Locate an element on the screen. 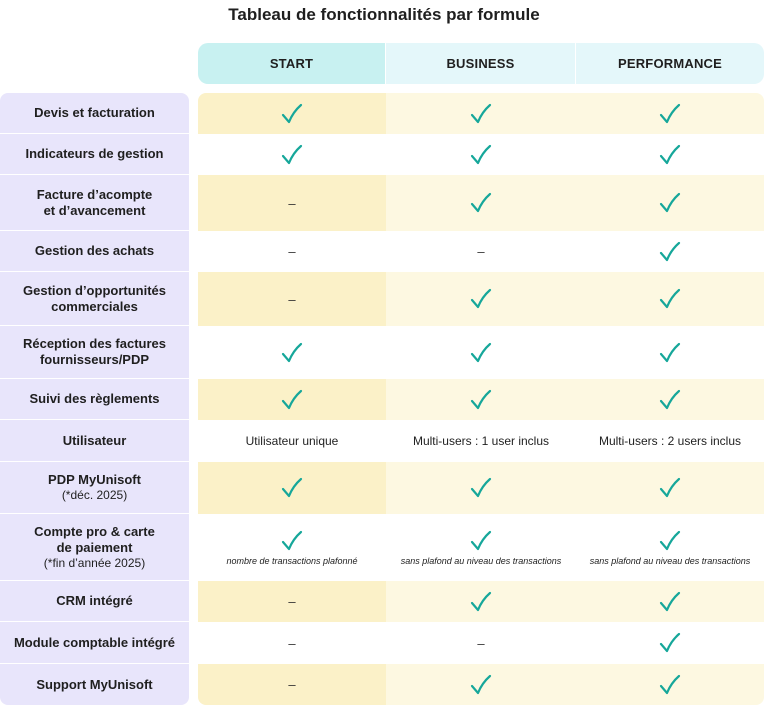 This screenshot has width=768, height=720. row-label-text: Module comptable intégré is located at coordinates (94, 642).